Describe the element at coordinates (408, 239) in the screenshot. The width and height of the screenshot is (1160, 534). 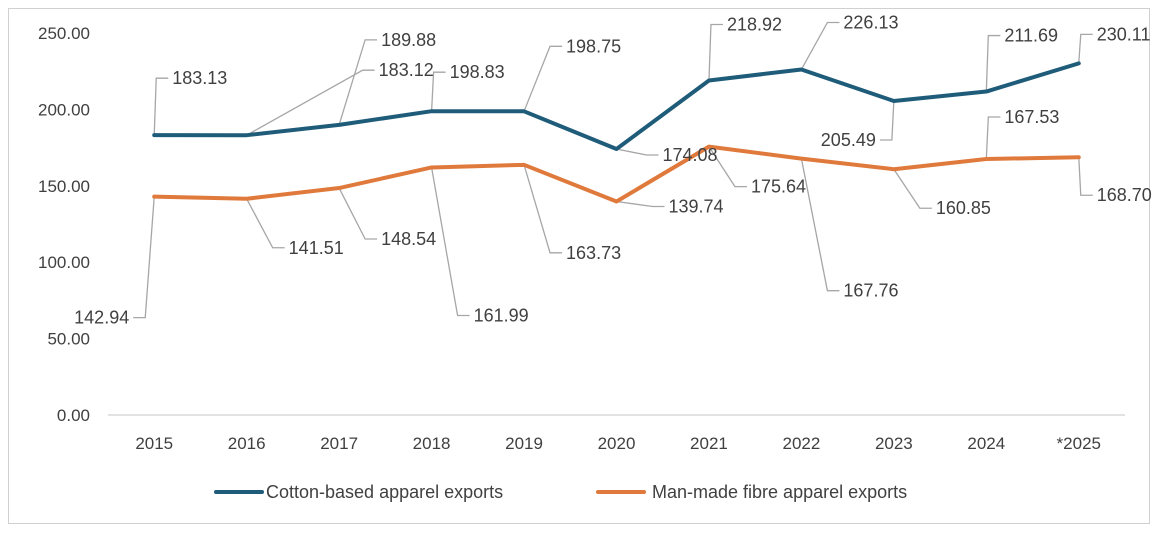
I see `data-label: 148.54` at that location.